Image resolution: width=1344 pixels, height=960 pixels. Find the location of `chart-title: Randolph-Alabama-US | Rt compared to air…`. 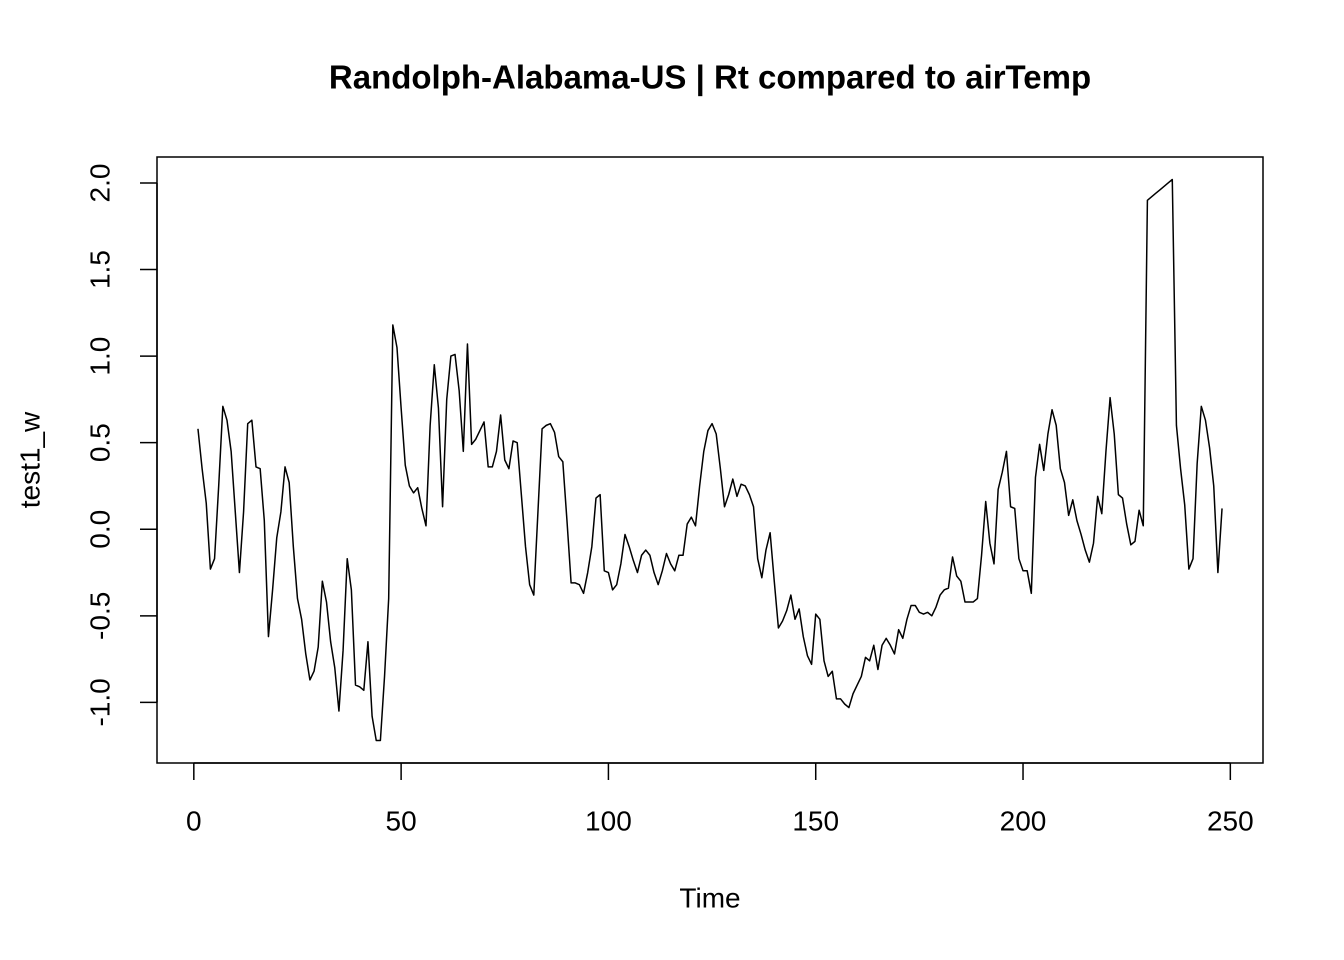

chart-title: Randolph-Alabama-US | Rt compared to air… is located at coordinates (710, 77).